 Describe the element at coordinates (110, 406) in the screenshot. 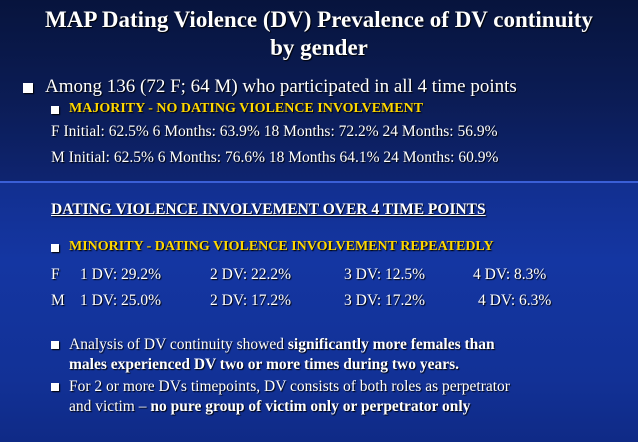

I see `roles-prefix: and victim –` at that location.